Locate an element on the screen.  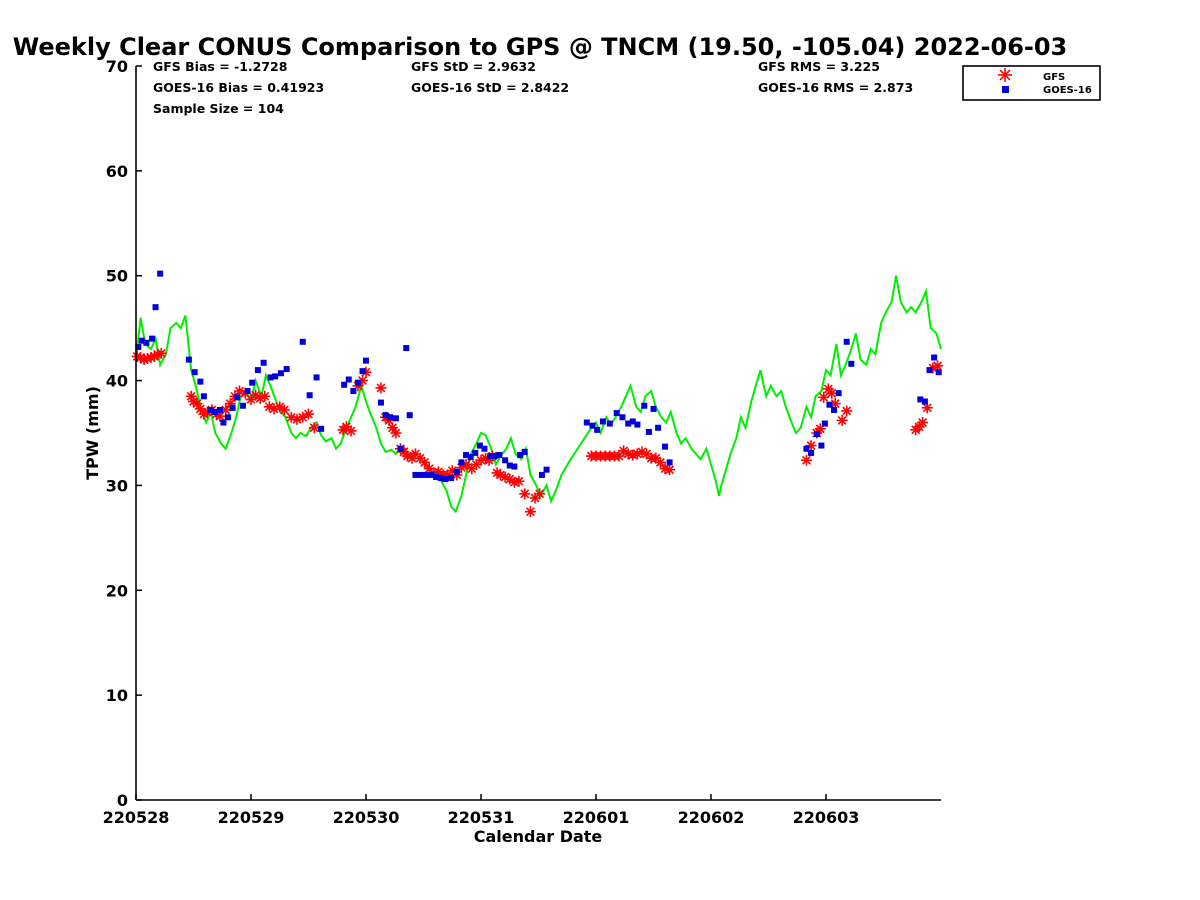
y-axis-ticks: 0 10 20 30 40 50 60 70 is located at coordinates (124, 433).